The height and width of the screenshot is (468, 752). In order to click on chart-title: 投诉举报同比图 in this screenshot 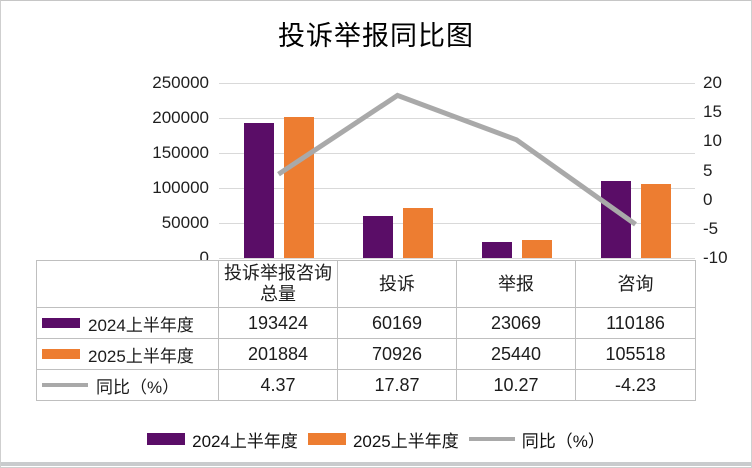, I will do `click(376, 36)`.